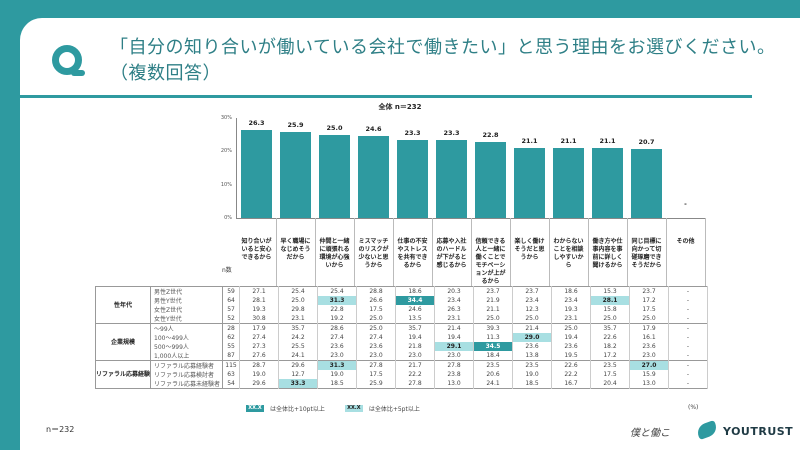 This screenshot has height=450, width=800. What do you see at coordinates (231, 337) in the screenshot?
I see `row-n: 62` at bounding box center [231, 337].